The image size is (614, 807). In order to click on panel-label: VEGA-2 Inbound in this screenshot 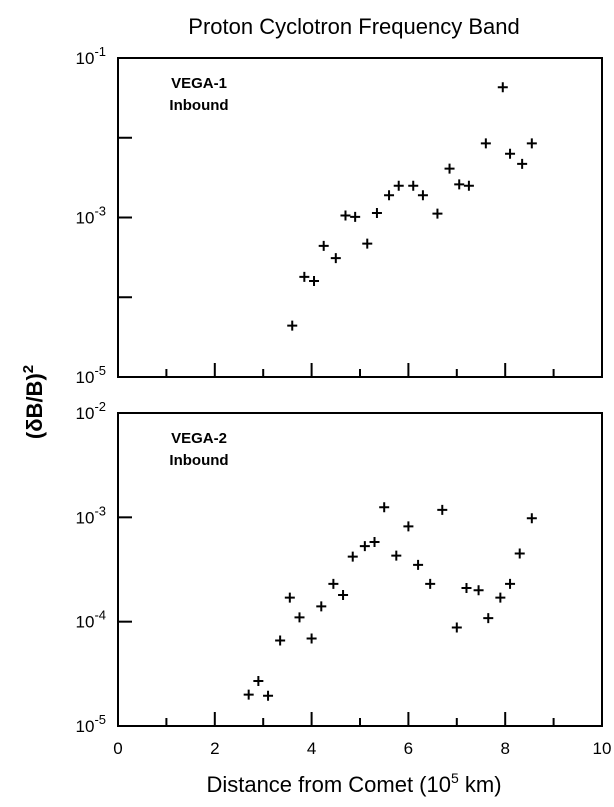, I will do `click(198, 449)`.